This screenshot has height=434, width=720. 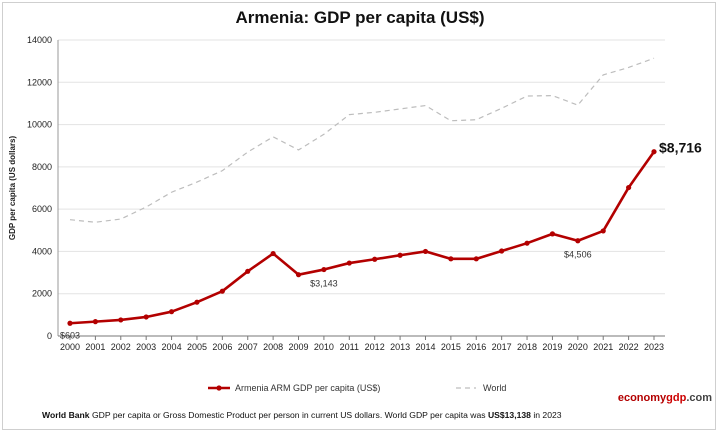 I want to click on y-tick-label: 14000, so click(x=39, y=40).